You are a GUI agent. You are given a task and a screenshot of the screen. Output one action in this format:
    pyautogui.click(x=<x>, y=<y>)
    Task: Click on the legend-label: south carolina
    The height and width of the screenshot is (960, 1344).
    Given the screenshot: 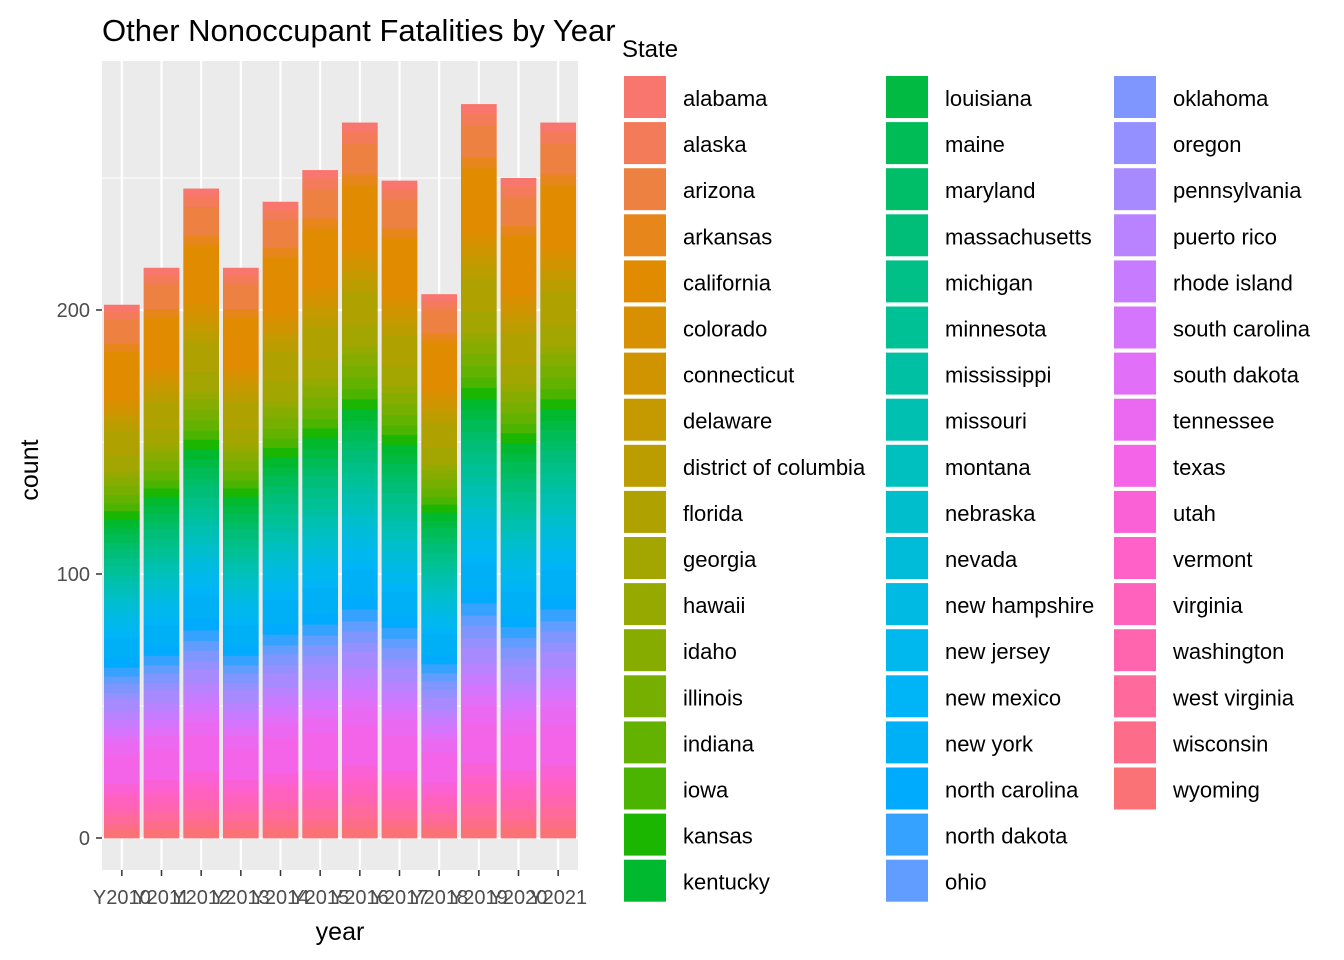 What is the action you would take?
    pyautogui.click(x=1242, y=329)
    